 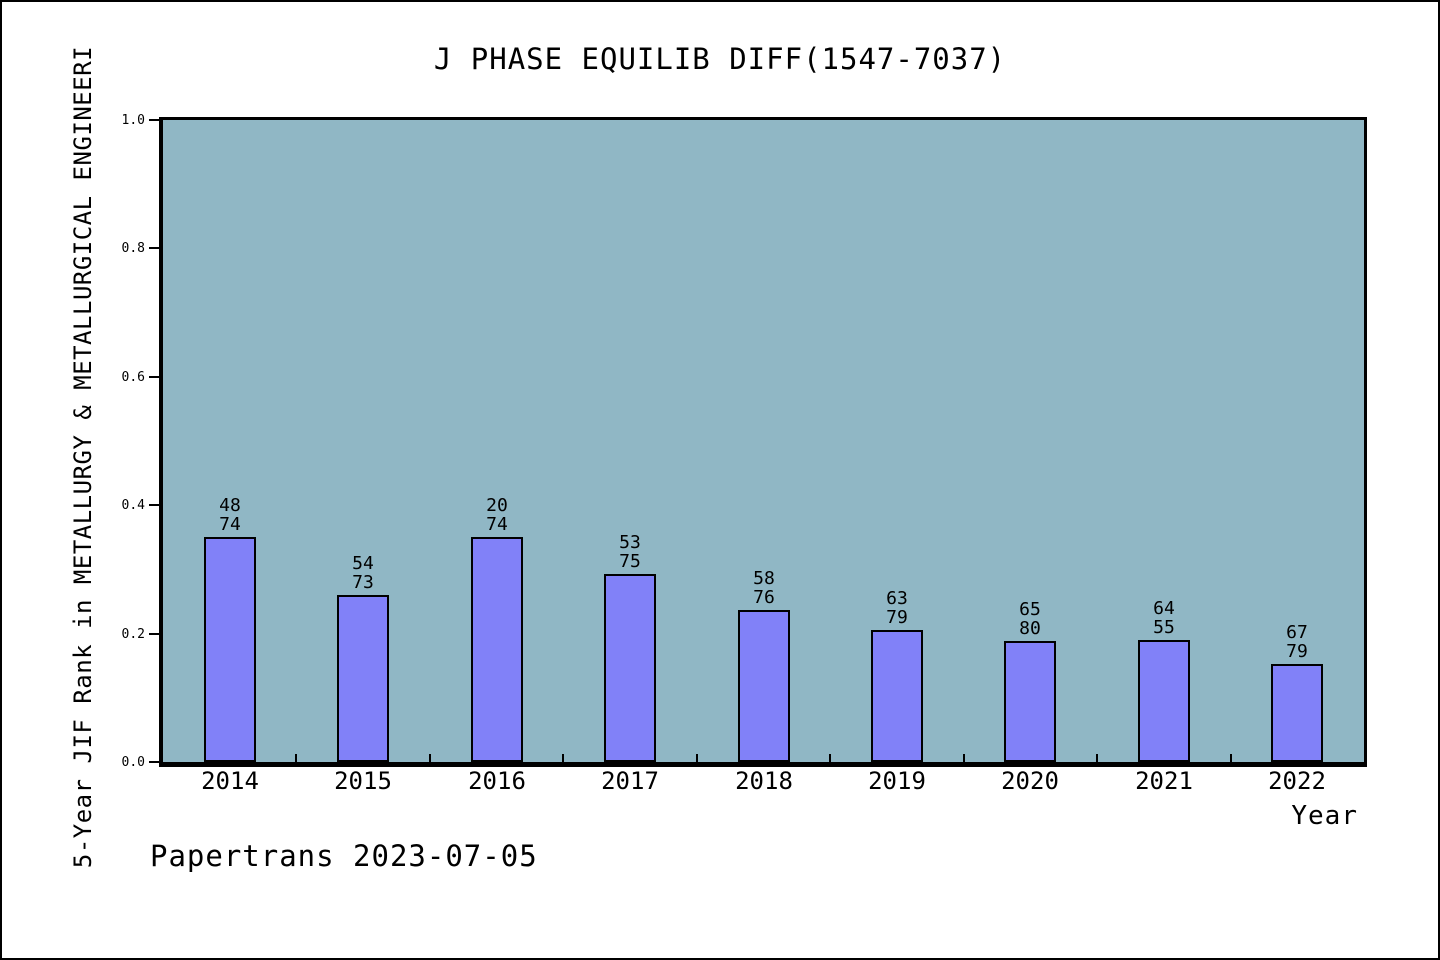 I want to click on y-tick-label: 0.8, so click(x=133, y=248).